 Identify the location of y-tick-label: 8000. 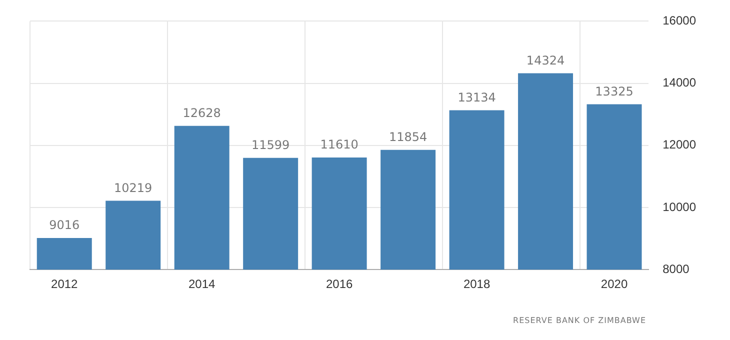
(676, 269).